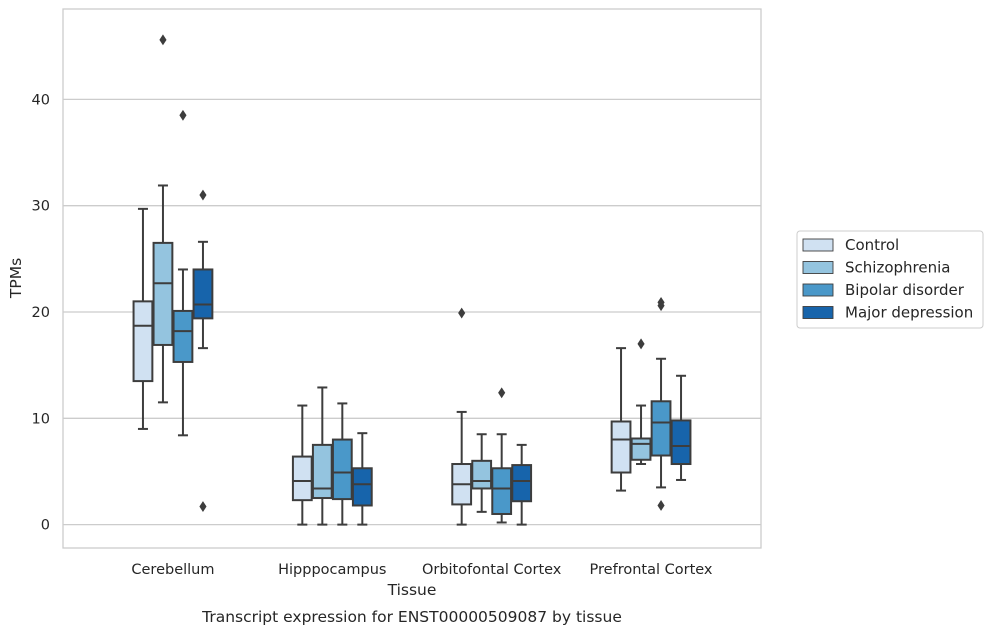  What do you see at coordinates (905, 290) in the screenshot?
I see `legend-label: Bipolar disorder` at bounding box center [905, 290].